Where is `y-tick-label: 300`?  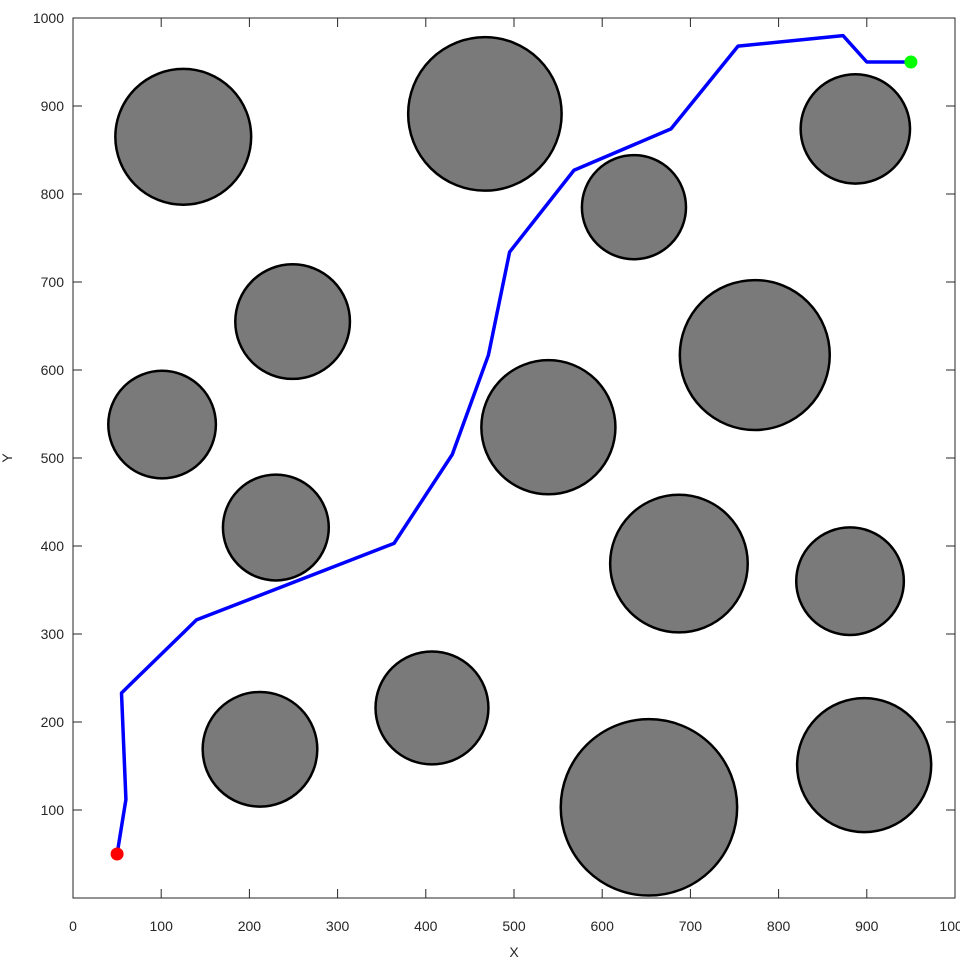 y-tick-label: 300 is located at coordinates (53, 634).